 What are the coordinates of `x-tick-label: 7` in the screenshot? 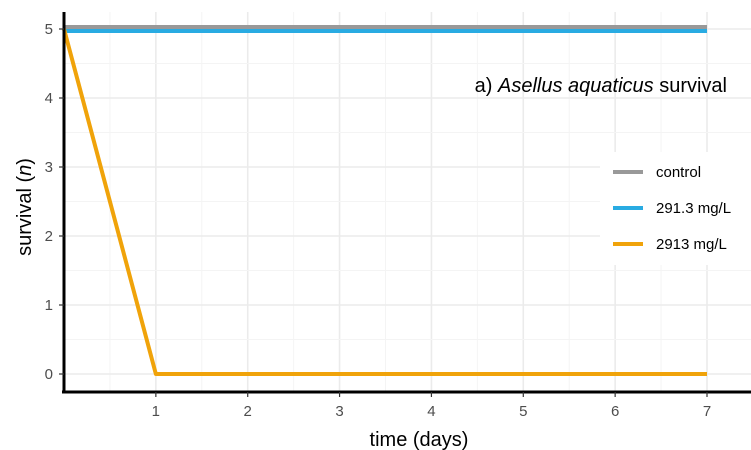 It's located at (707, 411).